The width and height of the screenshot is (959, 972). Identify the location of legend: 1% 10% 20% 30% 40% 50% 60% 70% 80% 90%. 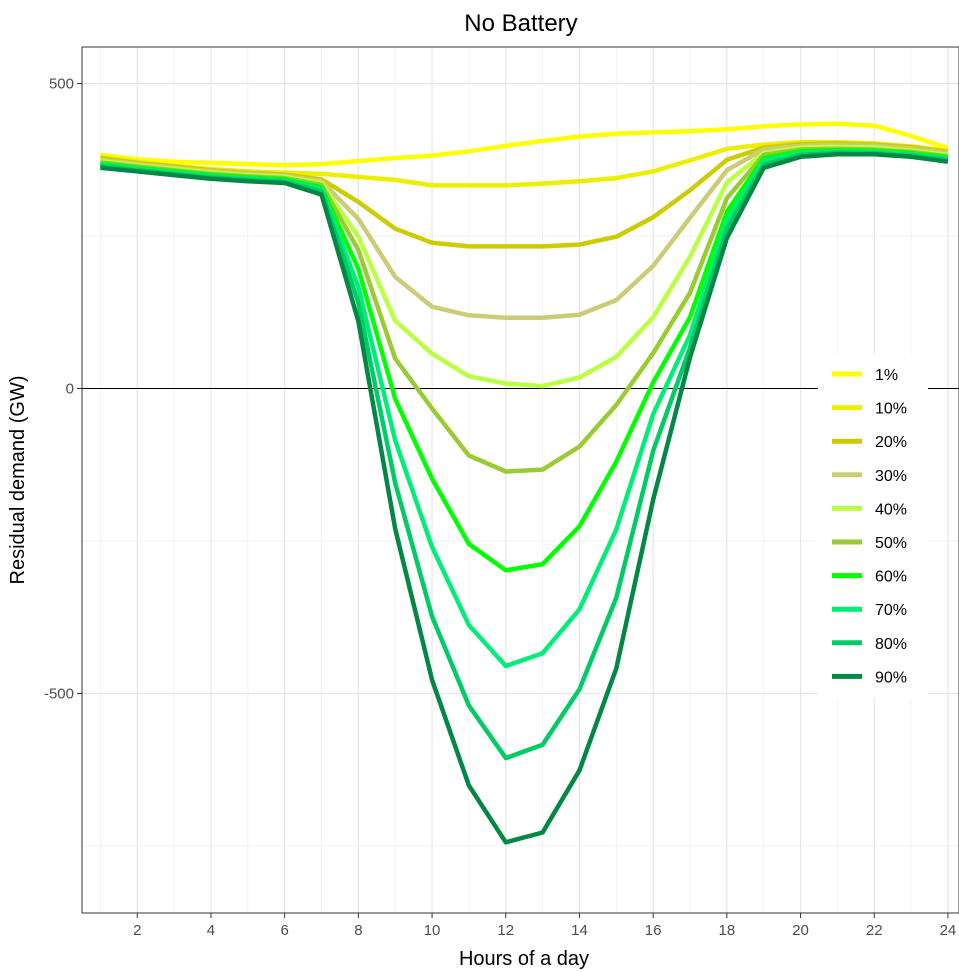
(873, 526).